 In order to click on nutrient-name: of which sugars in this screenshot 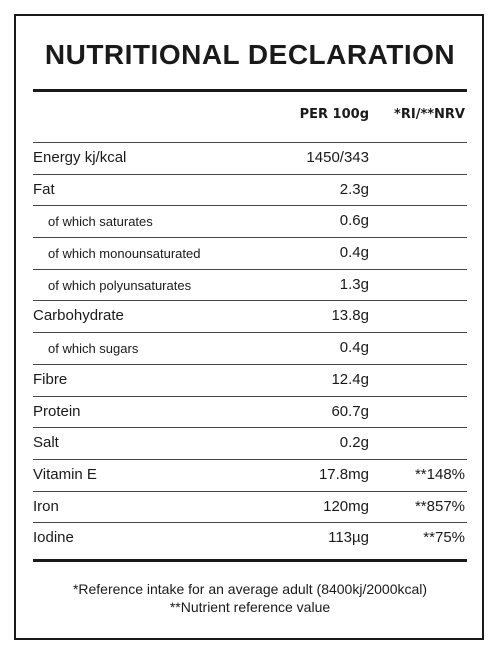, I will do `click(93, 349)`.